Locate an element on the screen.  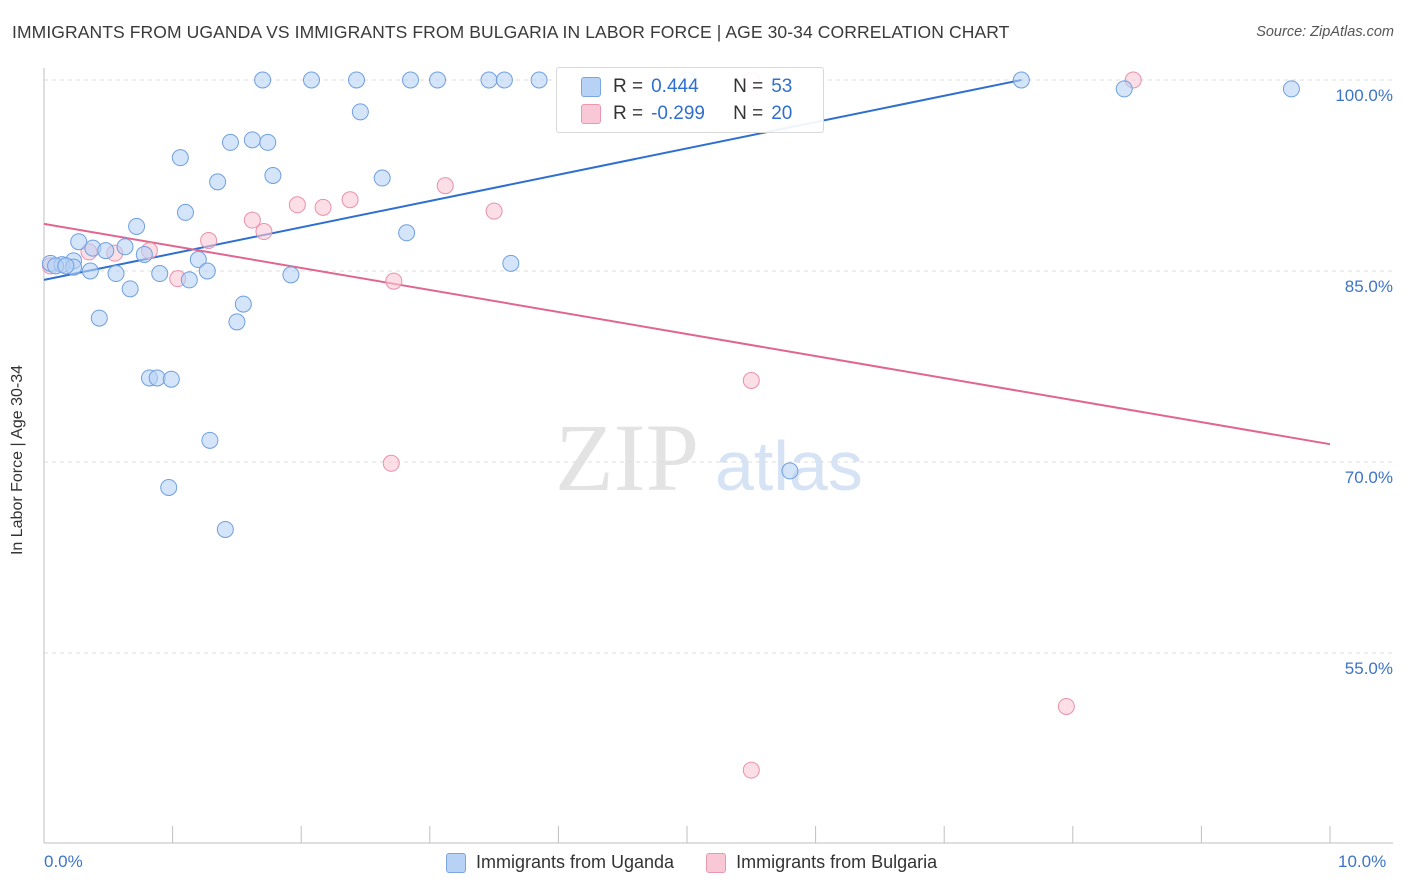
y-tick-label-100: 100.0% is located at coordinates (1364, 95).